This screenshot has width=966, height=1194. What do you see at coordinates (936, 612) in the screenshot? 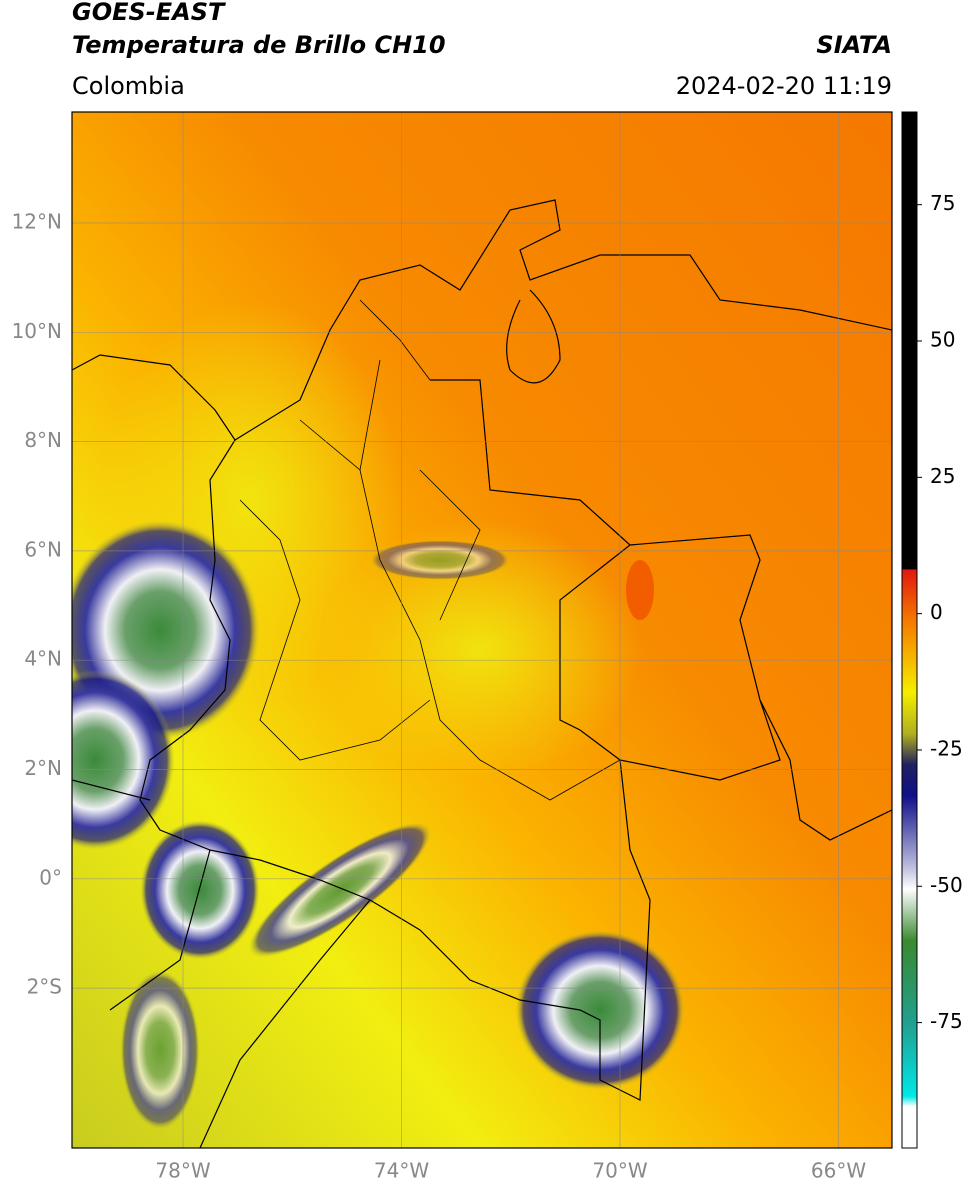
I see `colorbar-tick-label: 0` at bounding box center [936, 612].